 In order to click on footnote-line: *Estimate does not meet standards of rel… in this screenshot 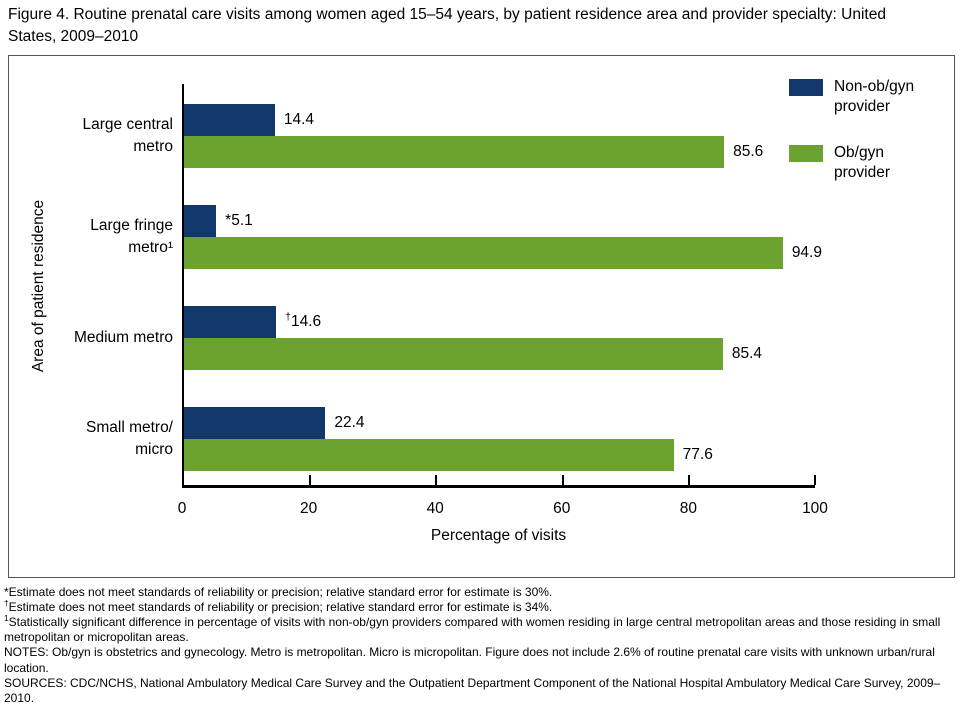, I will do `click(278, 592)`.